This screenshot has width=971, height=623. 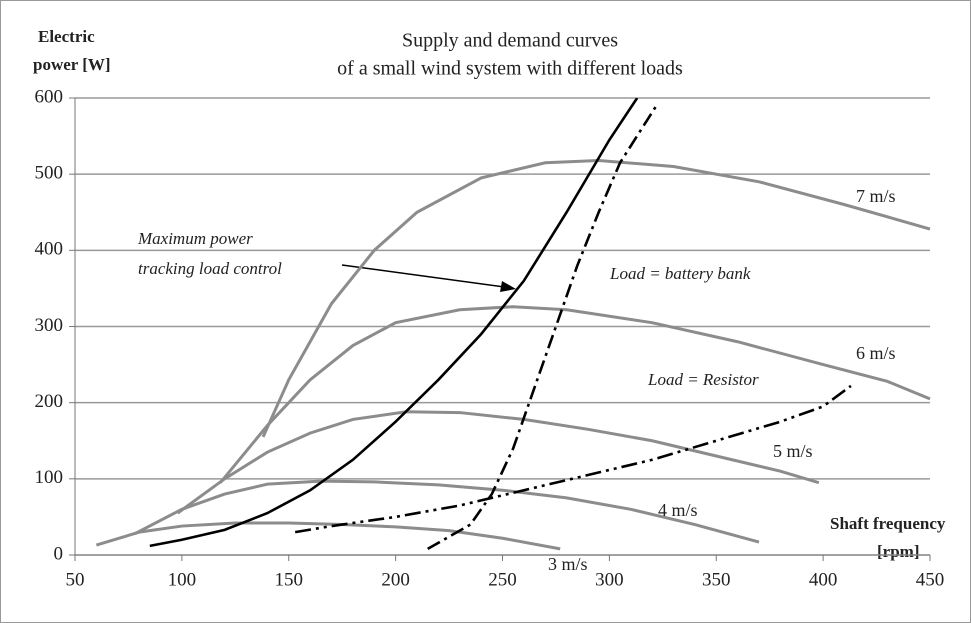 What do you see at coordinates (680, 273) in the screenshot?
I see `series-label: Load = battery bank` at bounding box center [680, 273].